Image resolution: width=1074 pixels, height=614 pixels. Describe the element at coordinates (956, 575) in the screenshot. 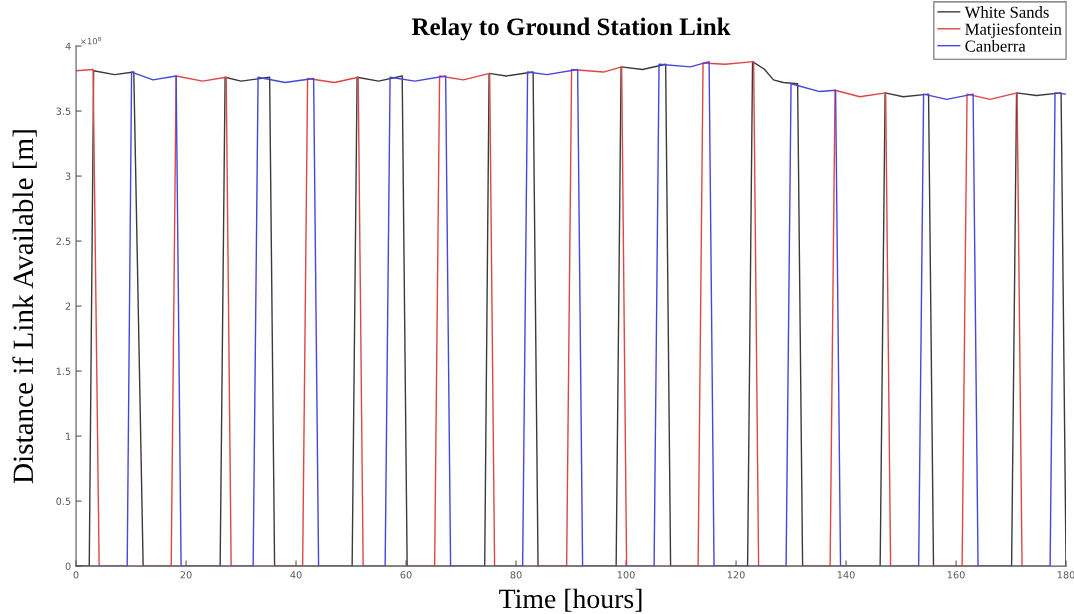

I see `x-tick-label: 160` at that location.